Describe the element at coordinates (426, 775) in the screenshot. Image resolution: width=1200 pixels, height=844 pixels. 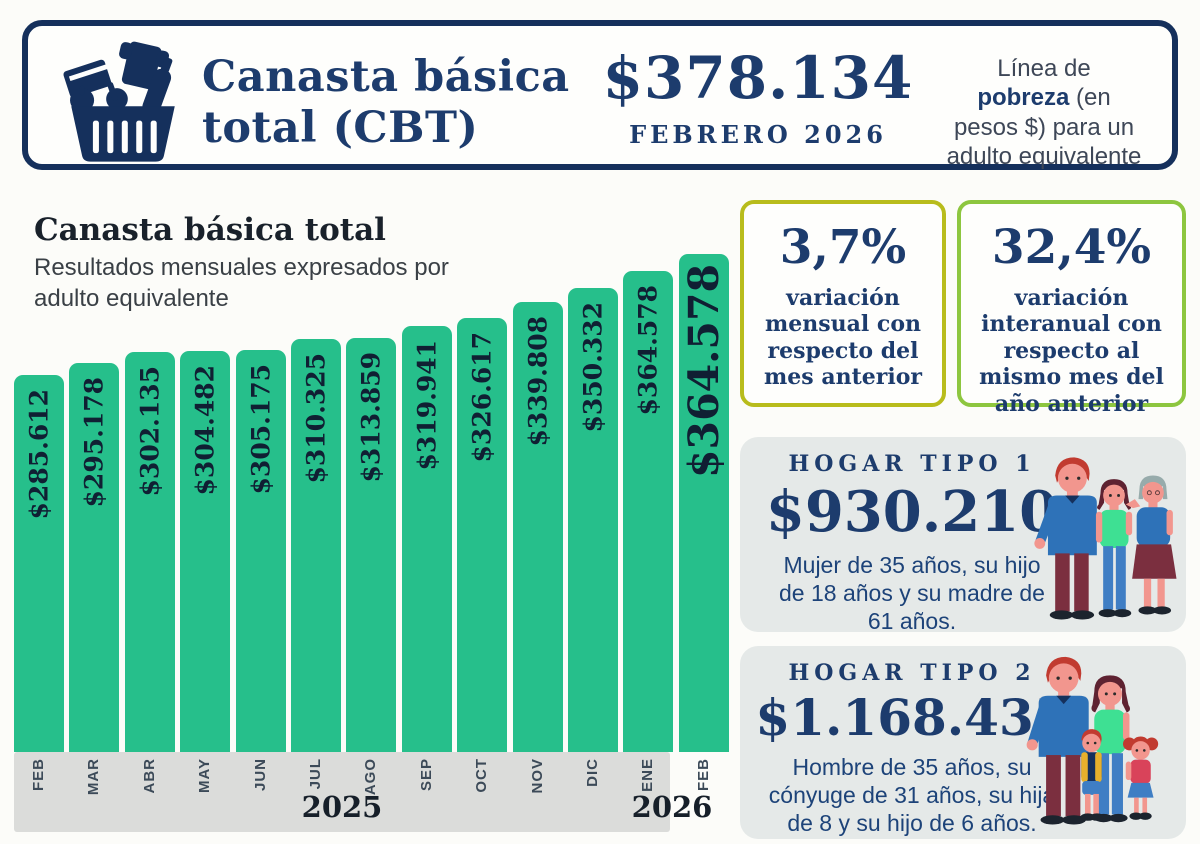
I see `month-tick-sep-7: SEP` at that location.